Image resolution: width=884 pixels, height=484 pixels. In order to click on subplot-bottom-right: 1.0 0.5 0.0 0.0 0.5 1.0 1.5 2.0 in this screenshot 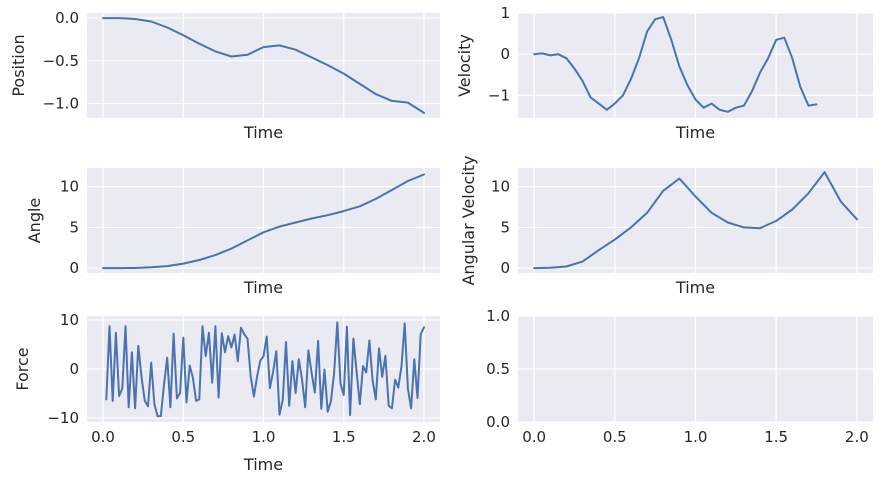, I will do `click(679, 376)`.